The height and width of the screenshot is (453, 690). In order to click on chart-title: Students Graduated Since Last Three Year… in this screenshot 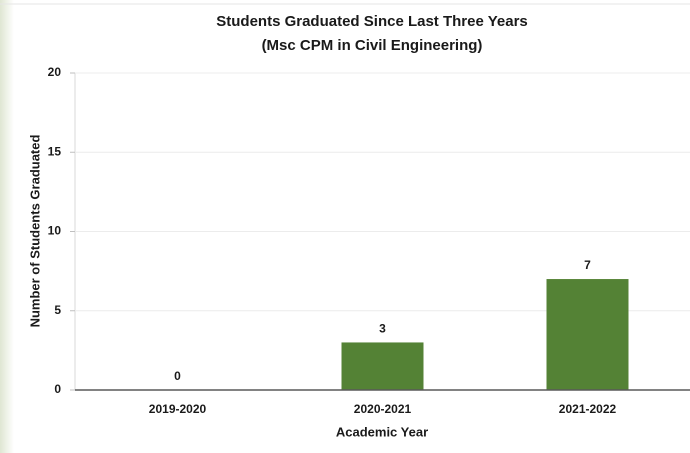, I will do `click(372, 21)`.